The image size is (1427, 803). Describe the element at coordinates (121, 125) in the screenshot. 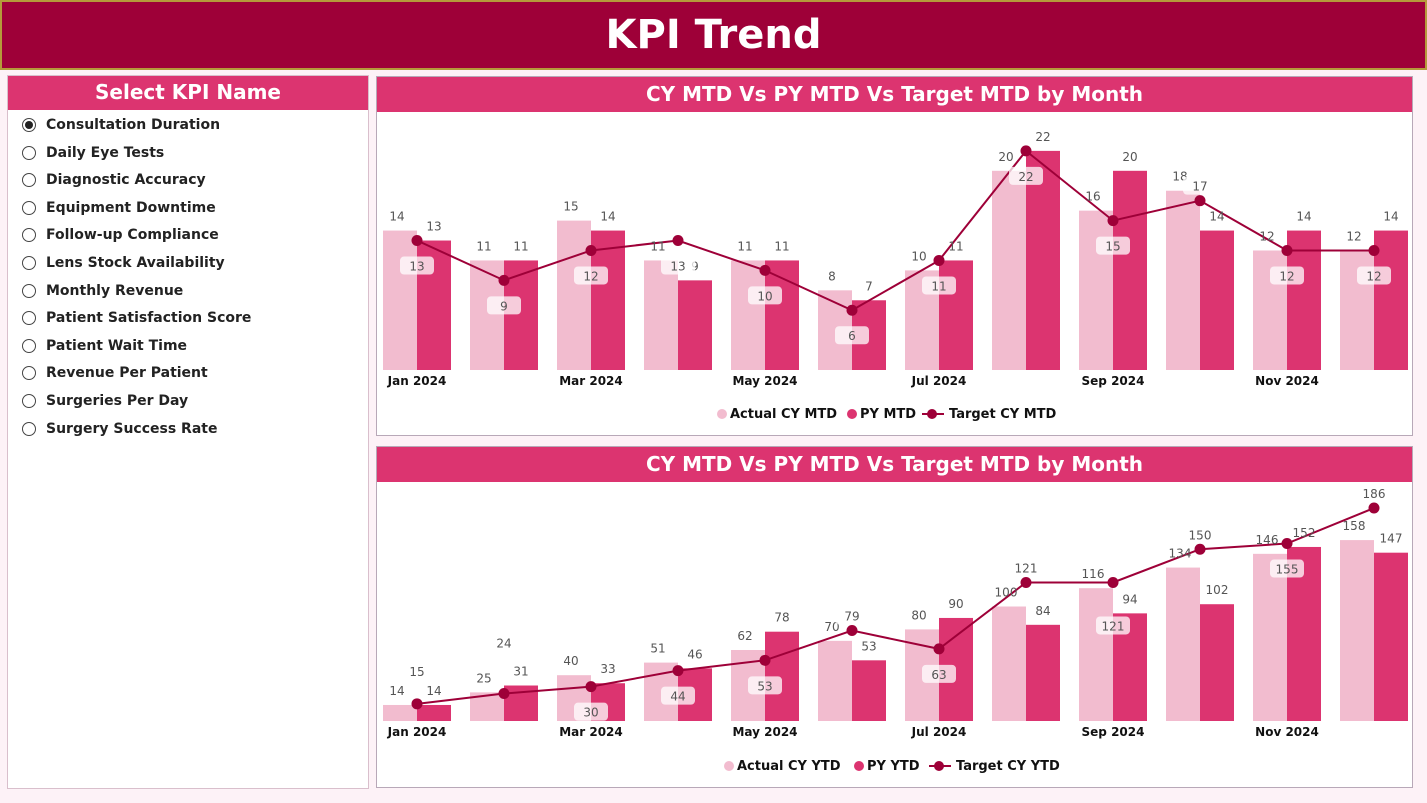

I see `slicer-item: Consultation Duration` at that location.